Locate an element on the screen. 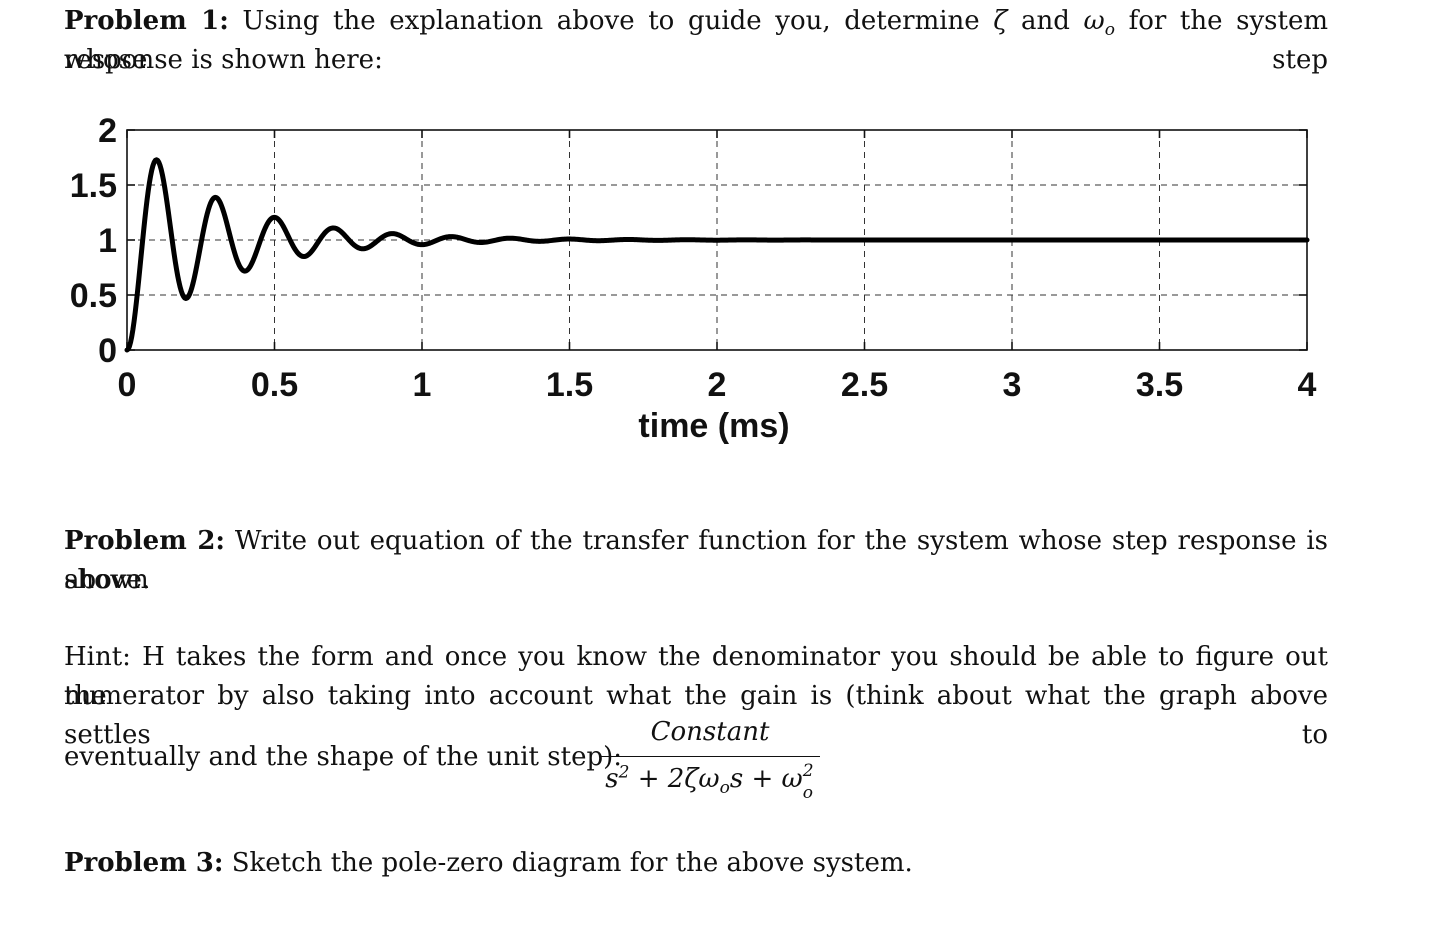 The width and height of the screenshot is (1448, 952). y-tick-label: 2 is located at coordinates (107, 131).